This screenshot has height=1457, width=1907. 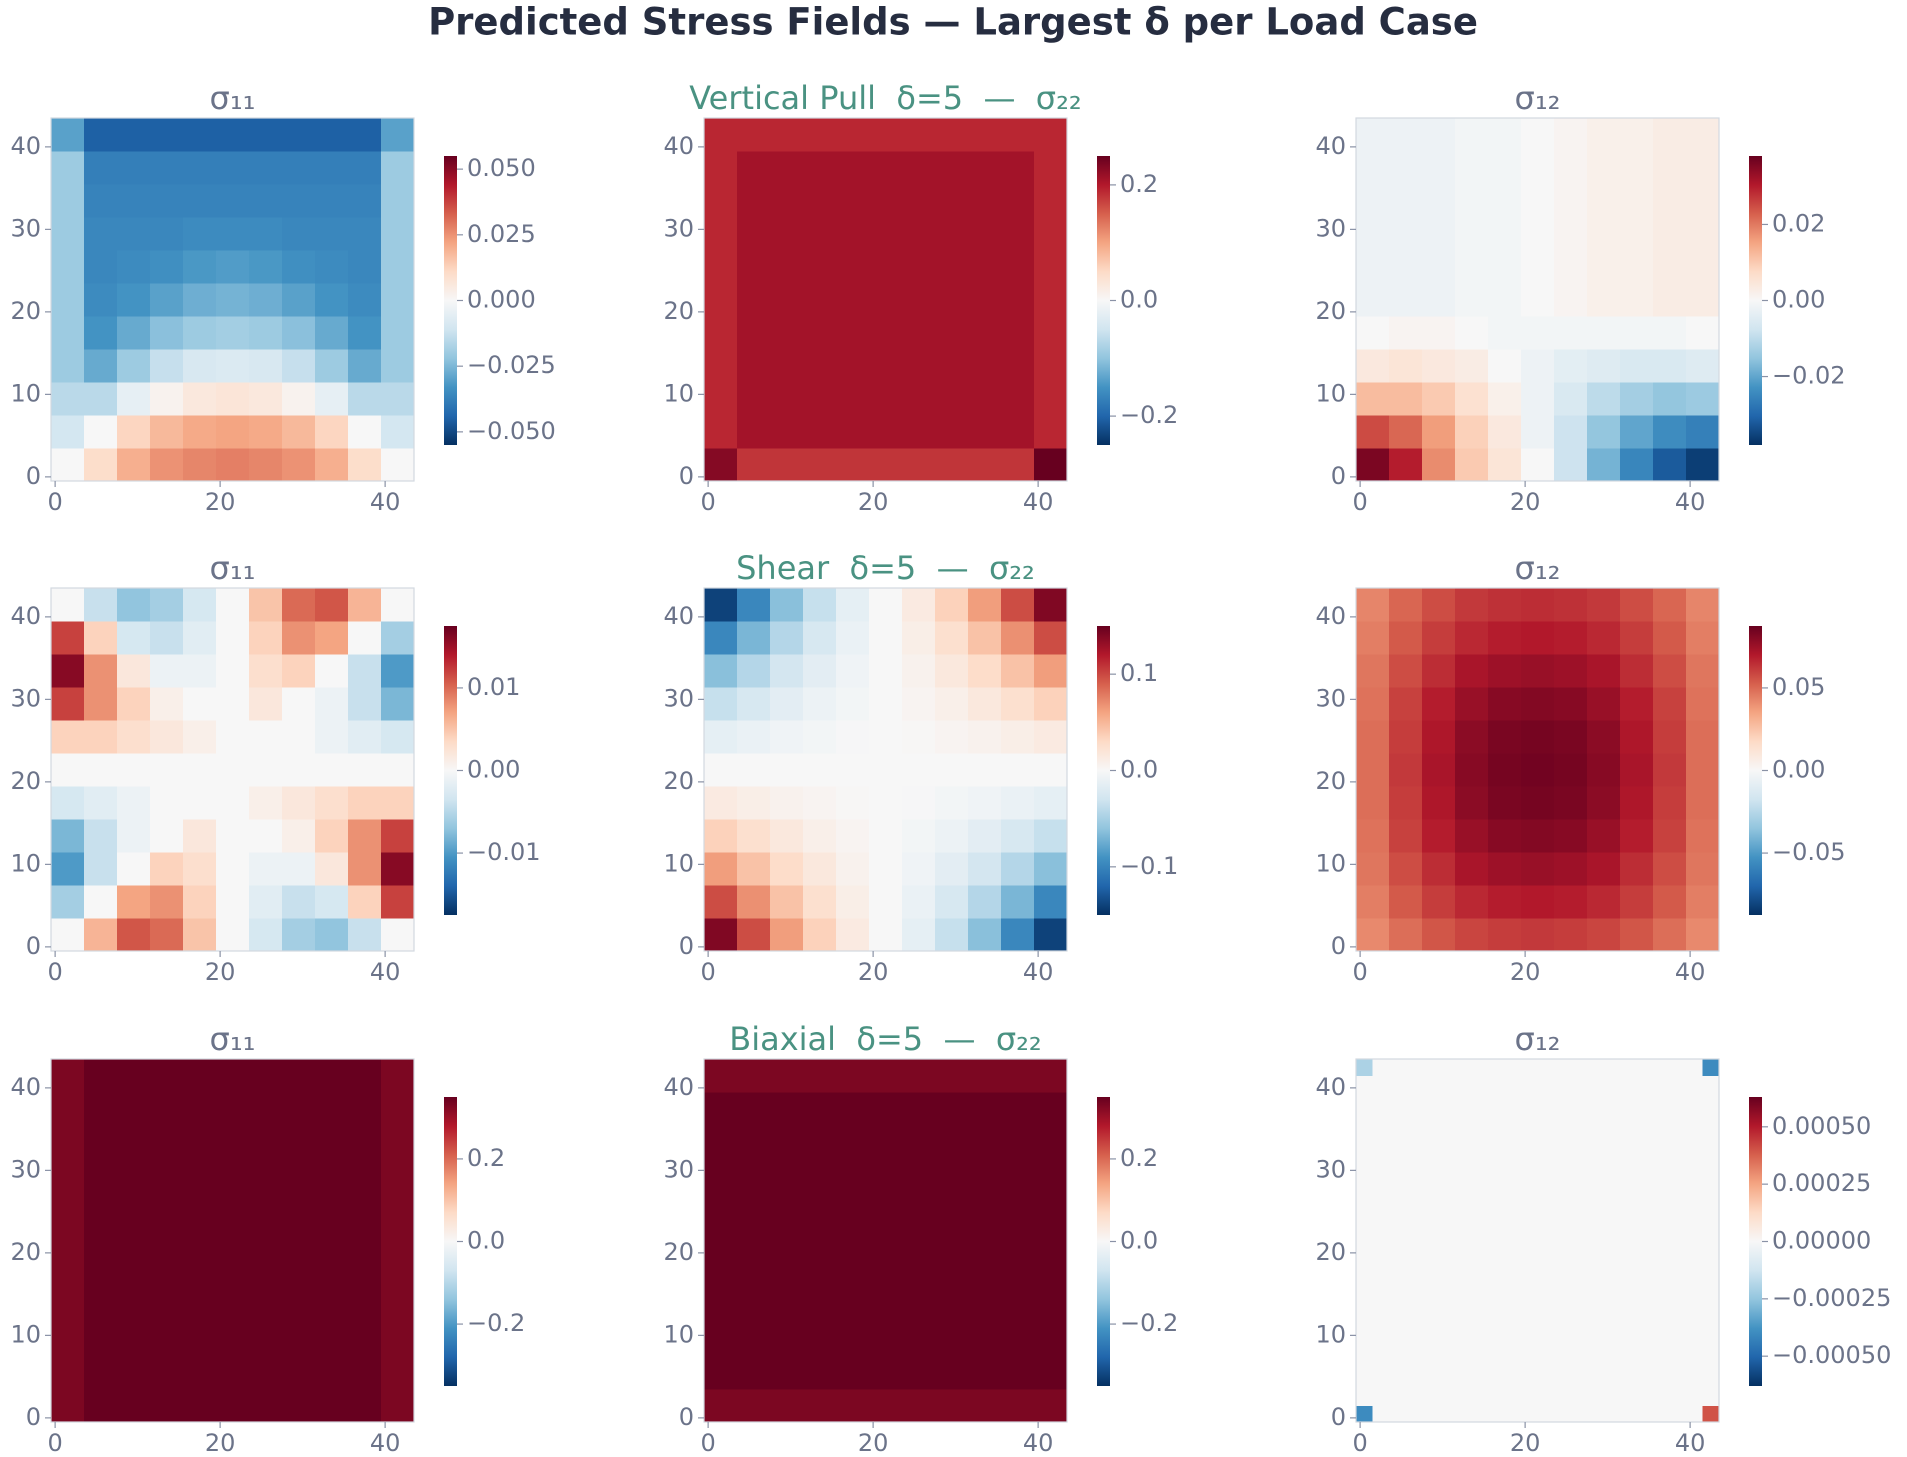 What do you see at coordinates (493, 687) in the screenshot?
I see `colorbar-tick-label: 0.01` at bounding box center [493, 687].